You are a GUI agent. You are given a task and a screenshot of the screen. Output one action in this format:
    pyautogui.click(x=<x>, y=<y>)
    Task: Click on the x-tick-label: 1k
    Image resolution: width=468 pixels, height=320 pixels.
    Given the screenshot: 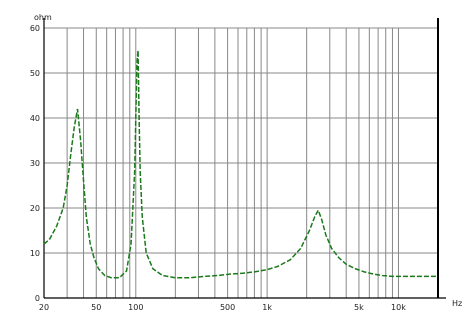 What is the action you would take?
    pyautogui.click(x=267, y=307)
    